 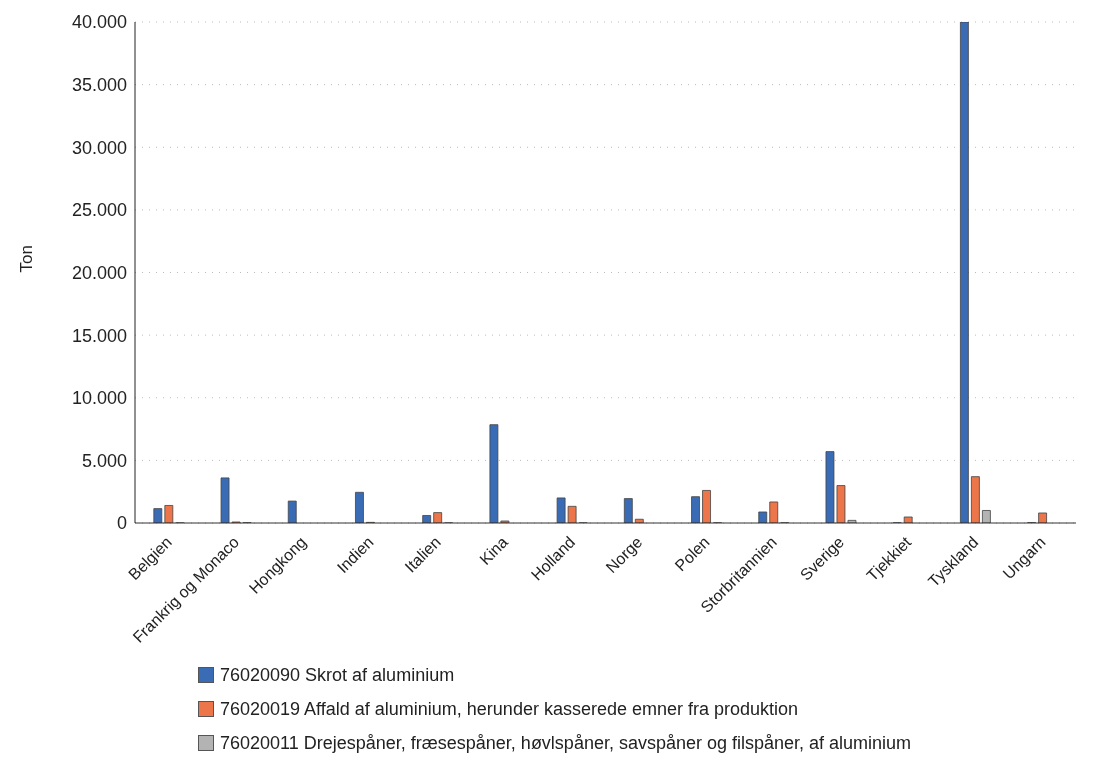 What do you see at coordinates (104, 460) in the screenshot?
I see `y-tick-label: 5.000` at bounding box center [104, 460].